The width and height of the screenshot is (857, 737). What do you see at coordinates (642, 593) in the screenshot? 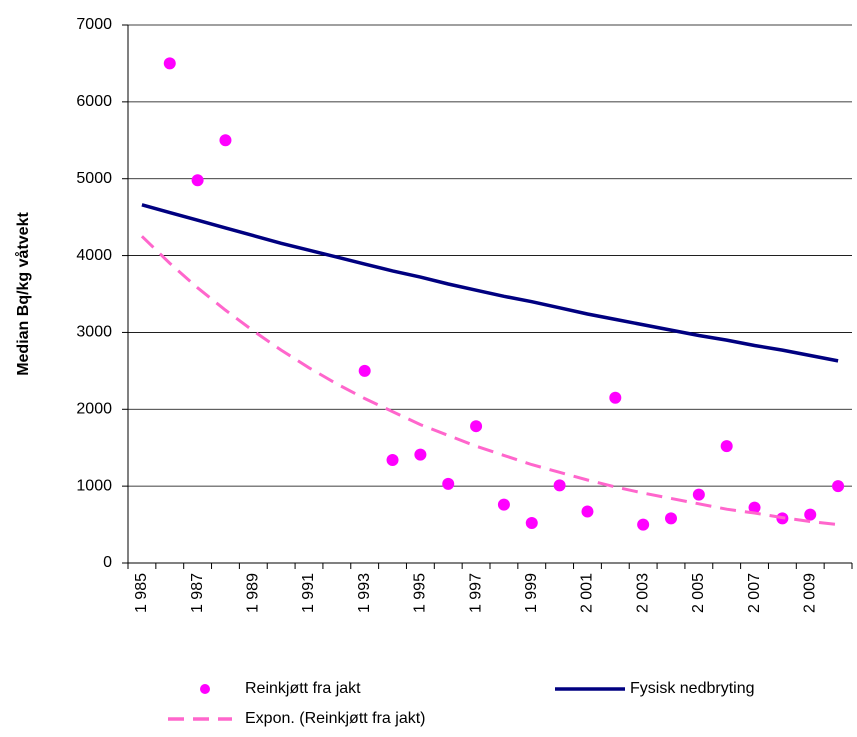
I see `x-tick-label: 2 003` at bounding box center [642, 593].